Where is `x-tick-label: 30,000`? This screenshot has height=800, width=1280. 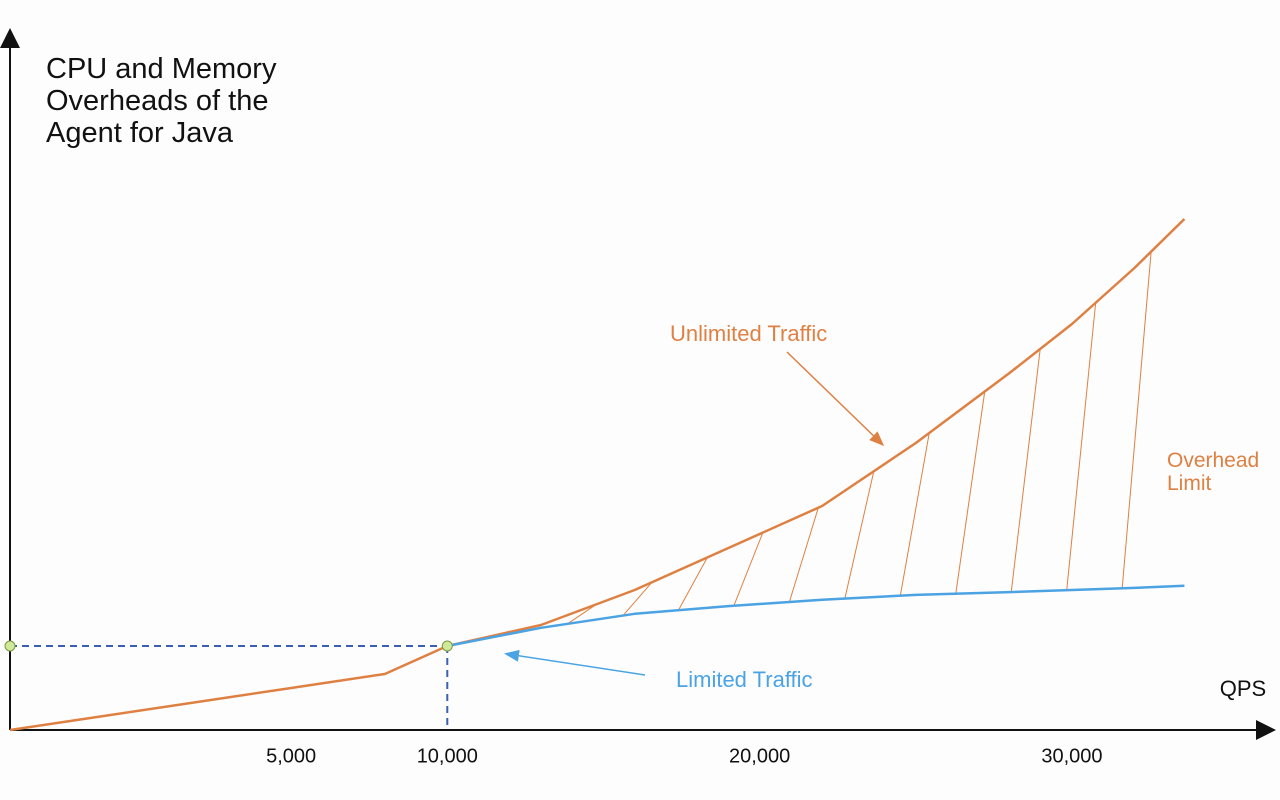 x-tick-label: 30,000 is located at coordinates (1071, 756).